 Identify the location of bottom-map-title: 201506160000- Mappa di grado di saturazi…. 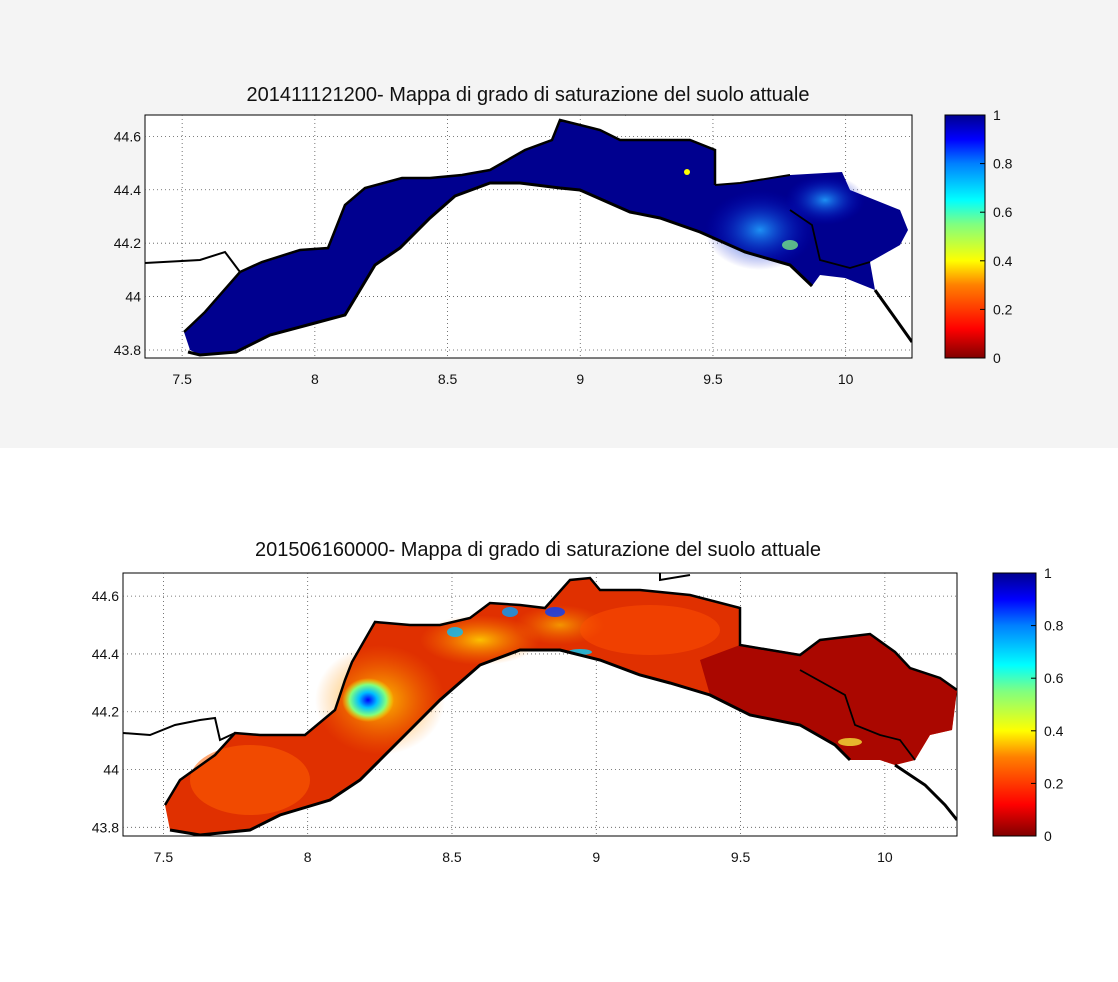
(538, 550).